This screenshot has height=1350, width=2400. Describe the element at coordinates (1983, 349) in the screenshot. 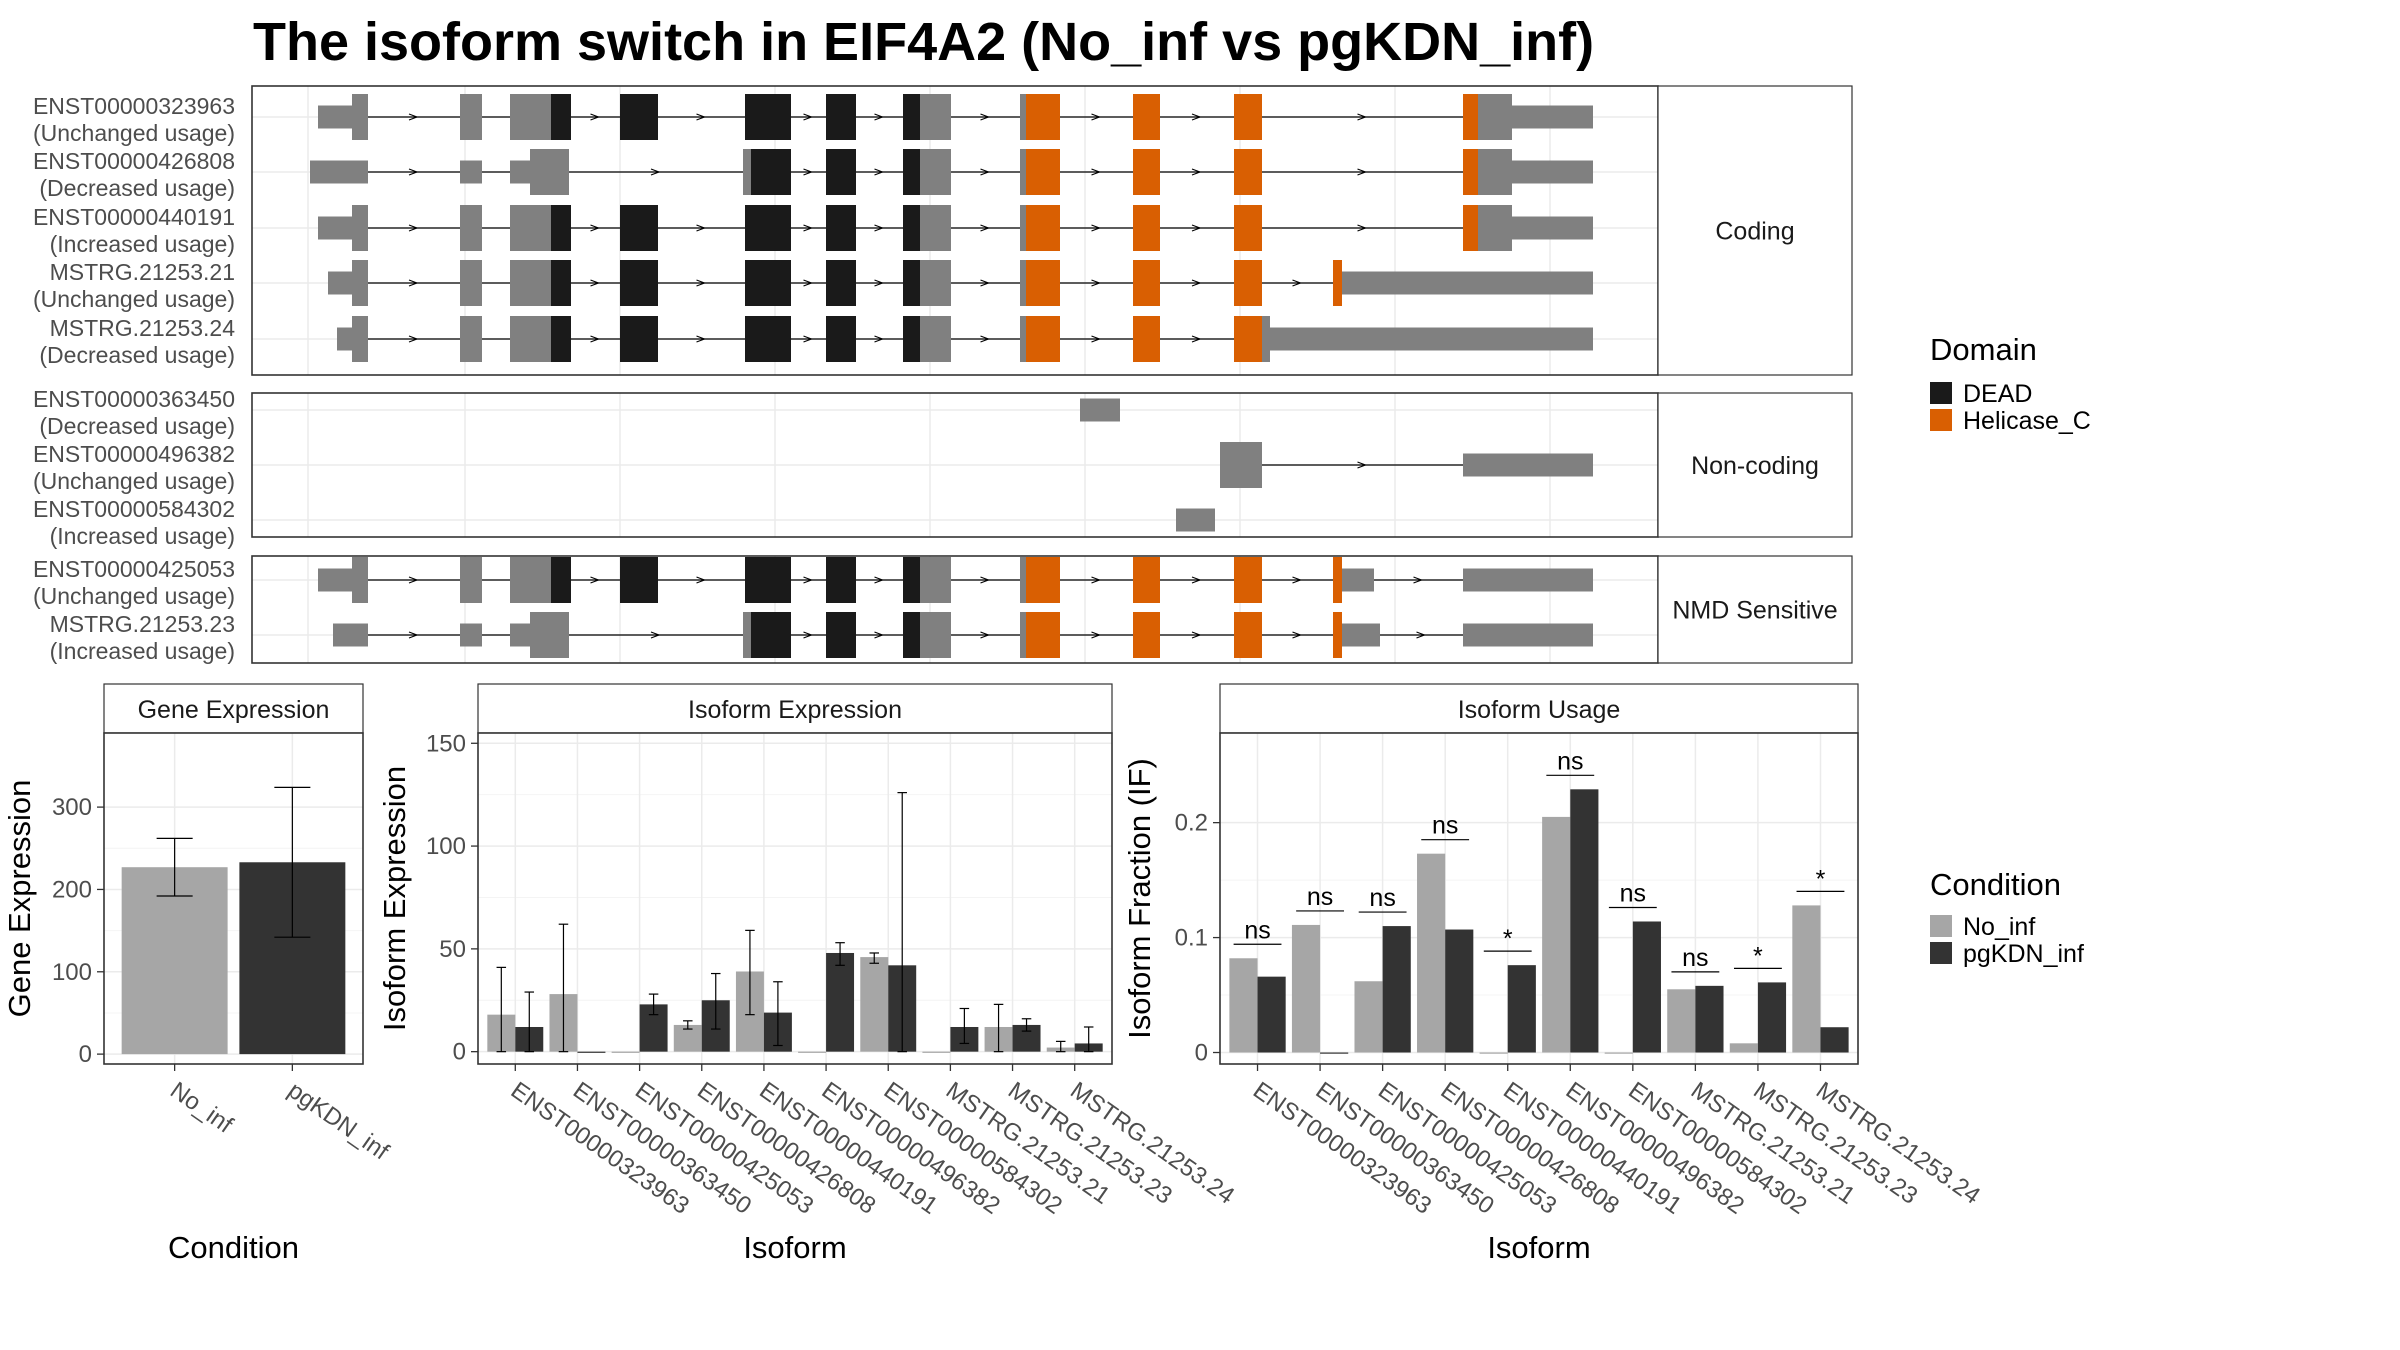

I see `domain-legend-title: Domain` at that location.